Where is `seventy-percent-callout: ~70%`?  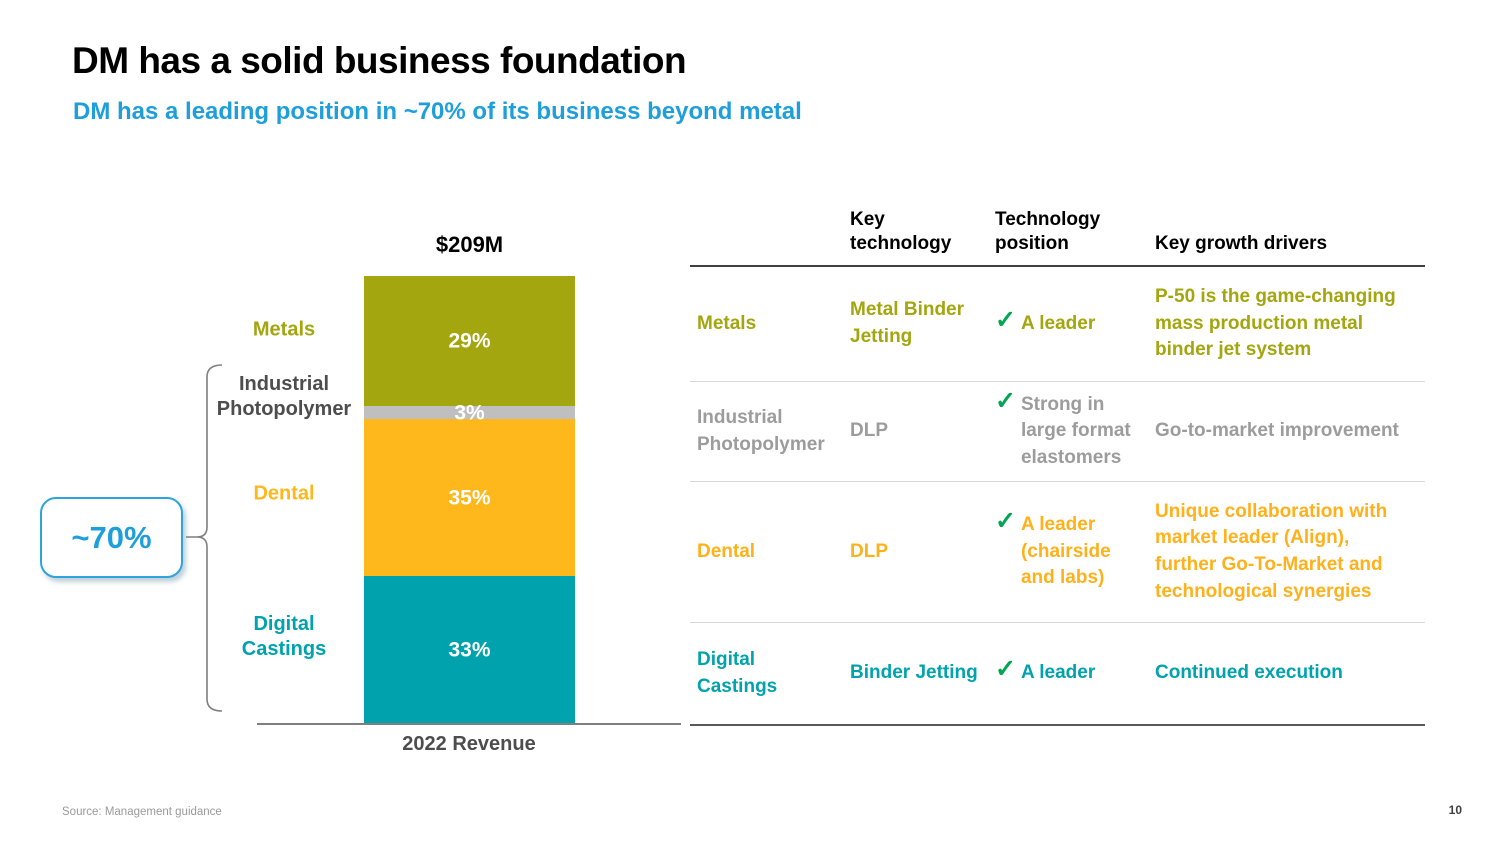 seventy-percent-callout: ~70% is located at coordinates (111, 537).